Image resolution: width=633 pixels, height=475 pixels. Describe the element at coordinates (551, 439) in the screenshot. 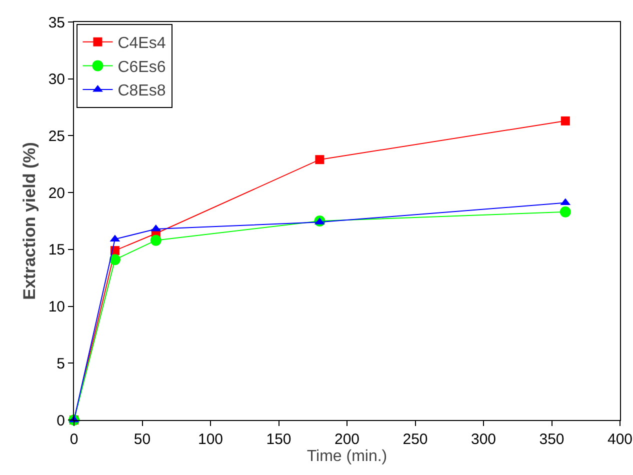

I see `x-tick-label: 350` at that location.